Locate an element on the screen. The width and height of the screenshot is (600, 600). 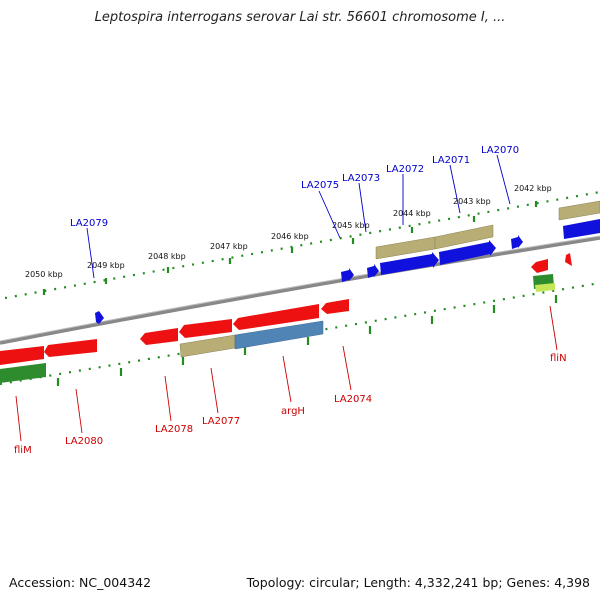
scale-label: 2050 kbp is located at coordinates (44, 274).